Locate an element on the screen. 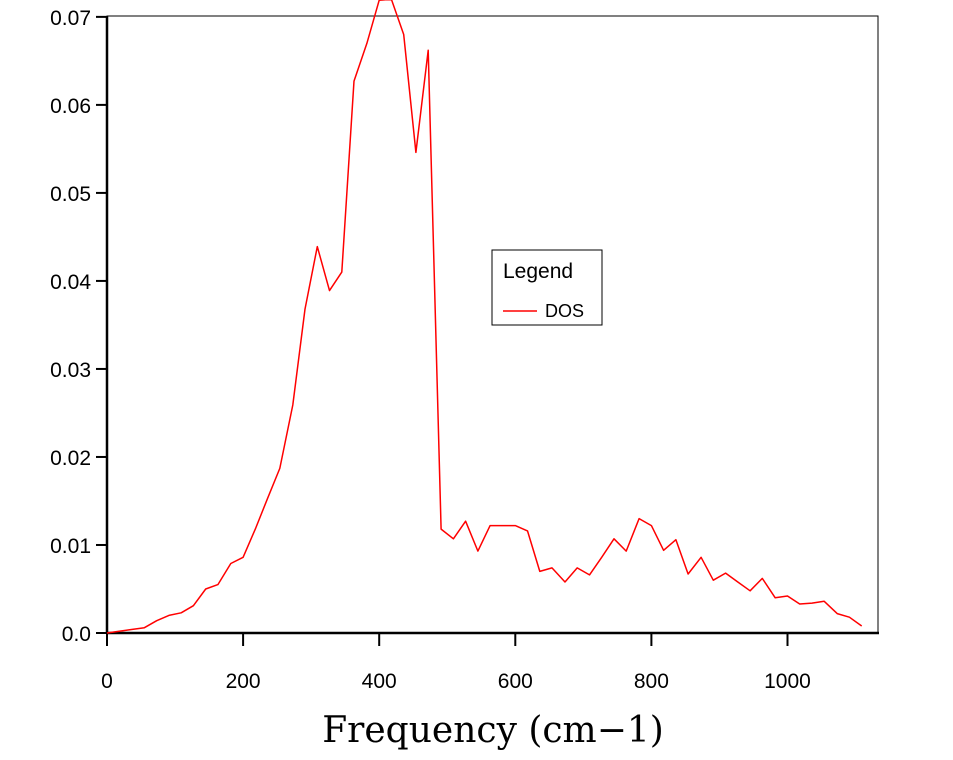 The height and width of the screenshot is (760, 953). y-tick-label: 0.03 is located at coordinates (70, 370).